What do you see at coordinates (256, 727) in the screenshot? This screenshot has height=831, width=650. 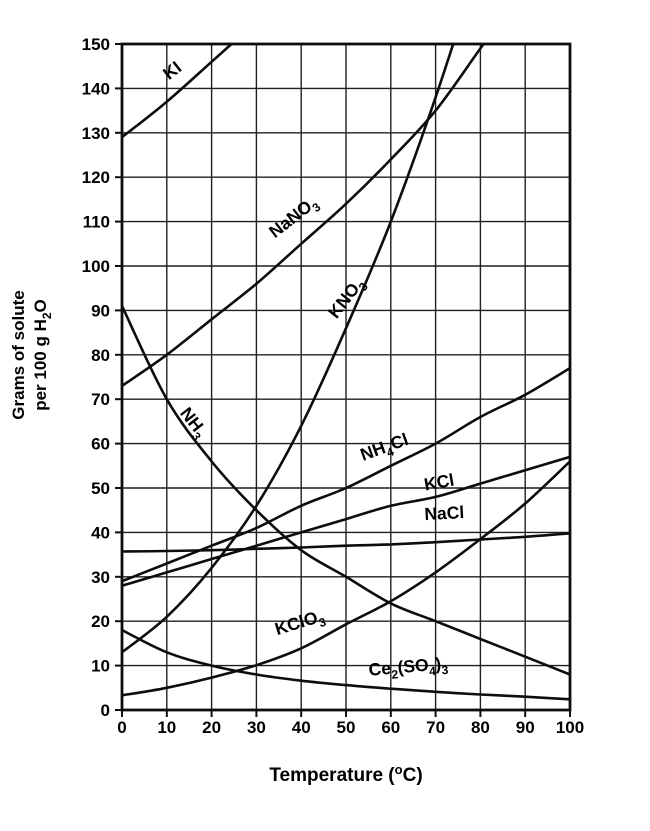 I see `x-tick-label: 30` at bounding box center [256, 727].